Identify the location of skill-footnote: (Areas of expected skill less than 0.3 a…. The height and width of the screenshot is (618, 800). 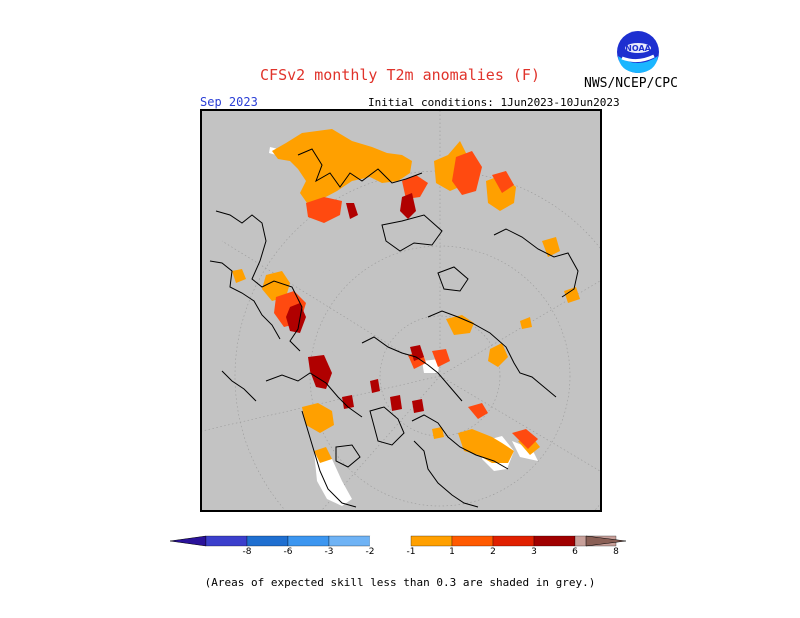
(400, 582).